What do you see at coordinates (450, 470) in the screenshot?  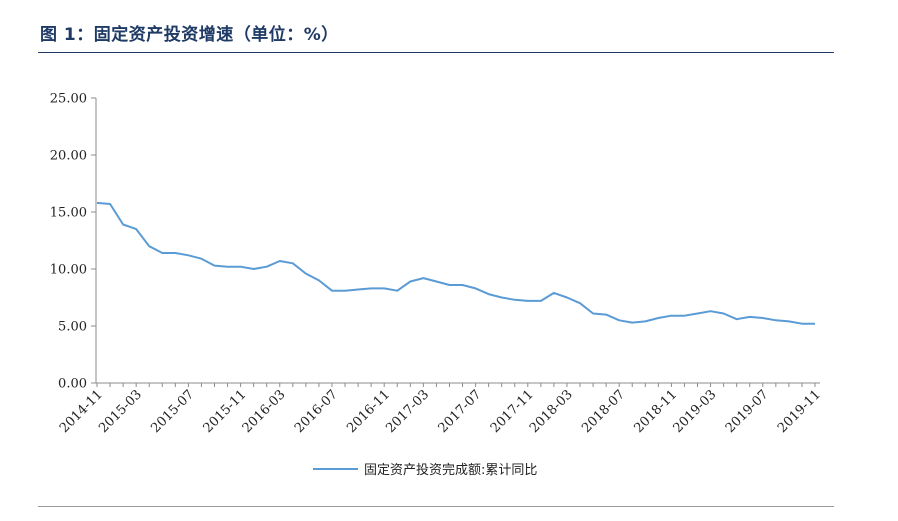 I see `legend-label: 固定资产投资完成额:累计同比` at bounding box center [450, 470].